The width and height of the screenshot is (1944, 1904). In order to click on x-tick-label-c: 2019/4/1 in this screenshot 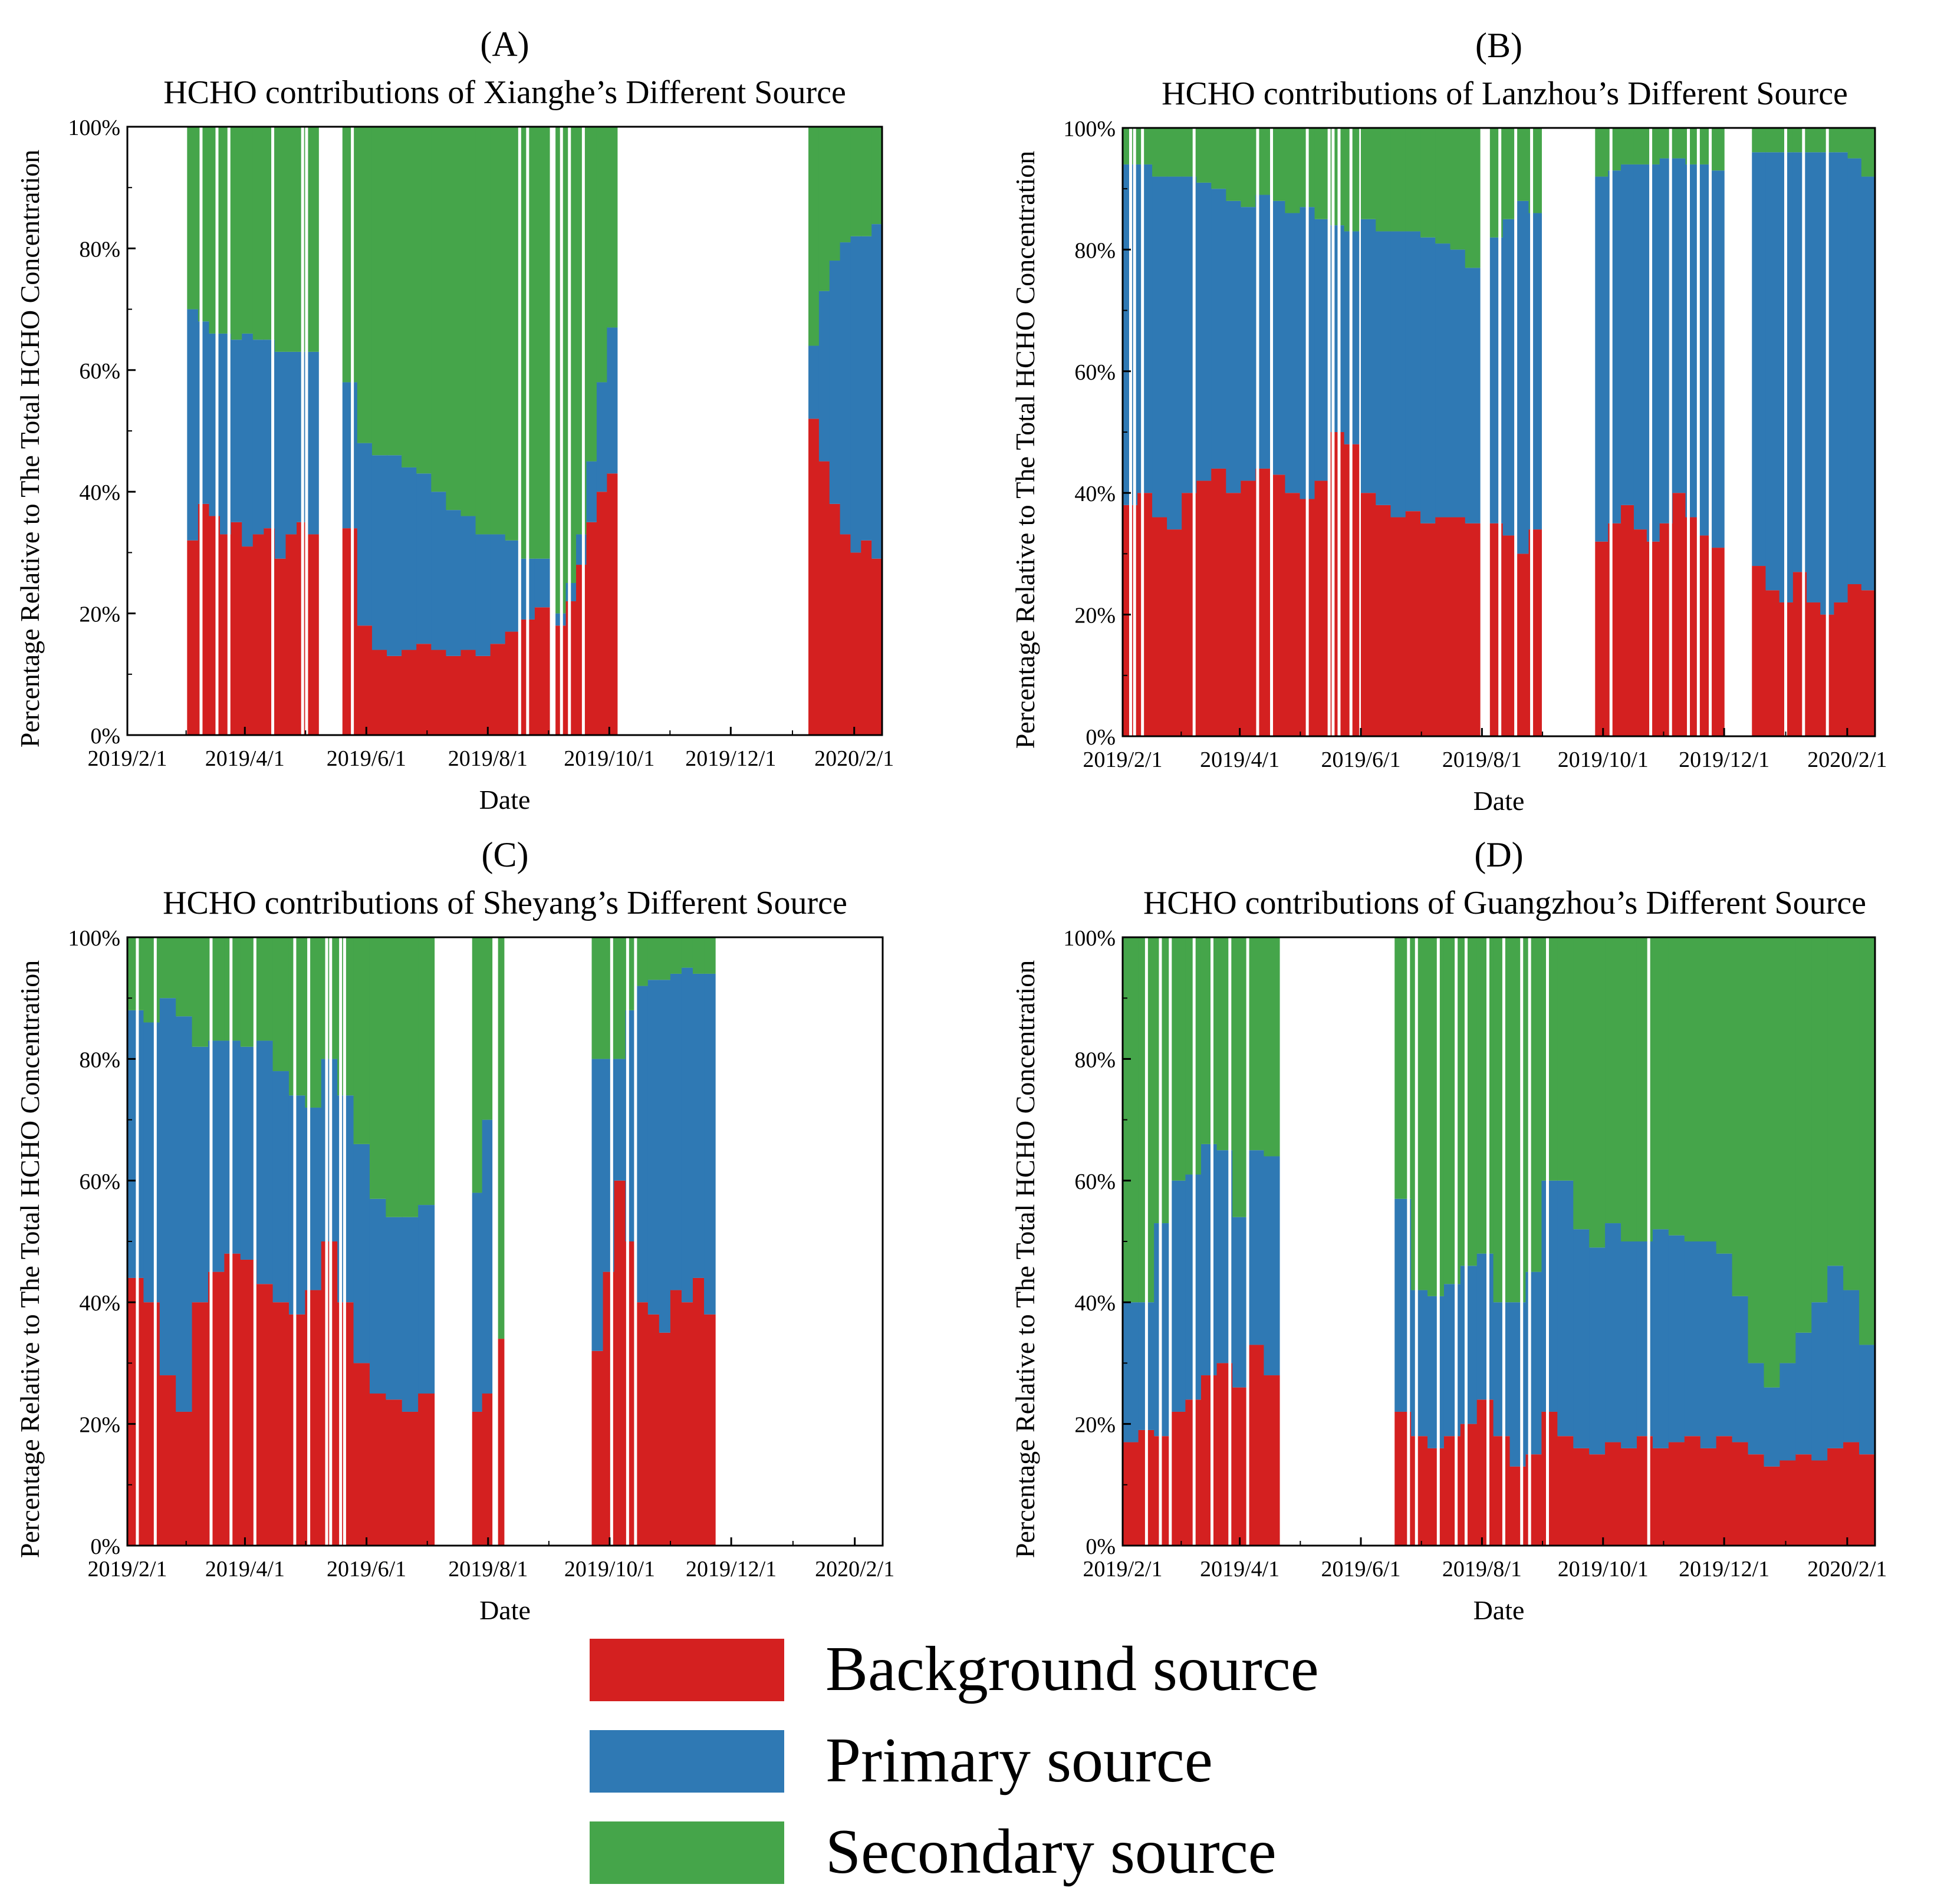, I will do `click(245, 1569)`.